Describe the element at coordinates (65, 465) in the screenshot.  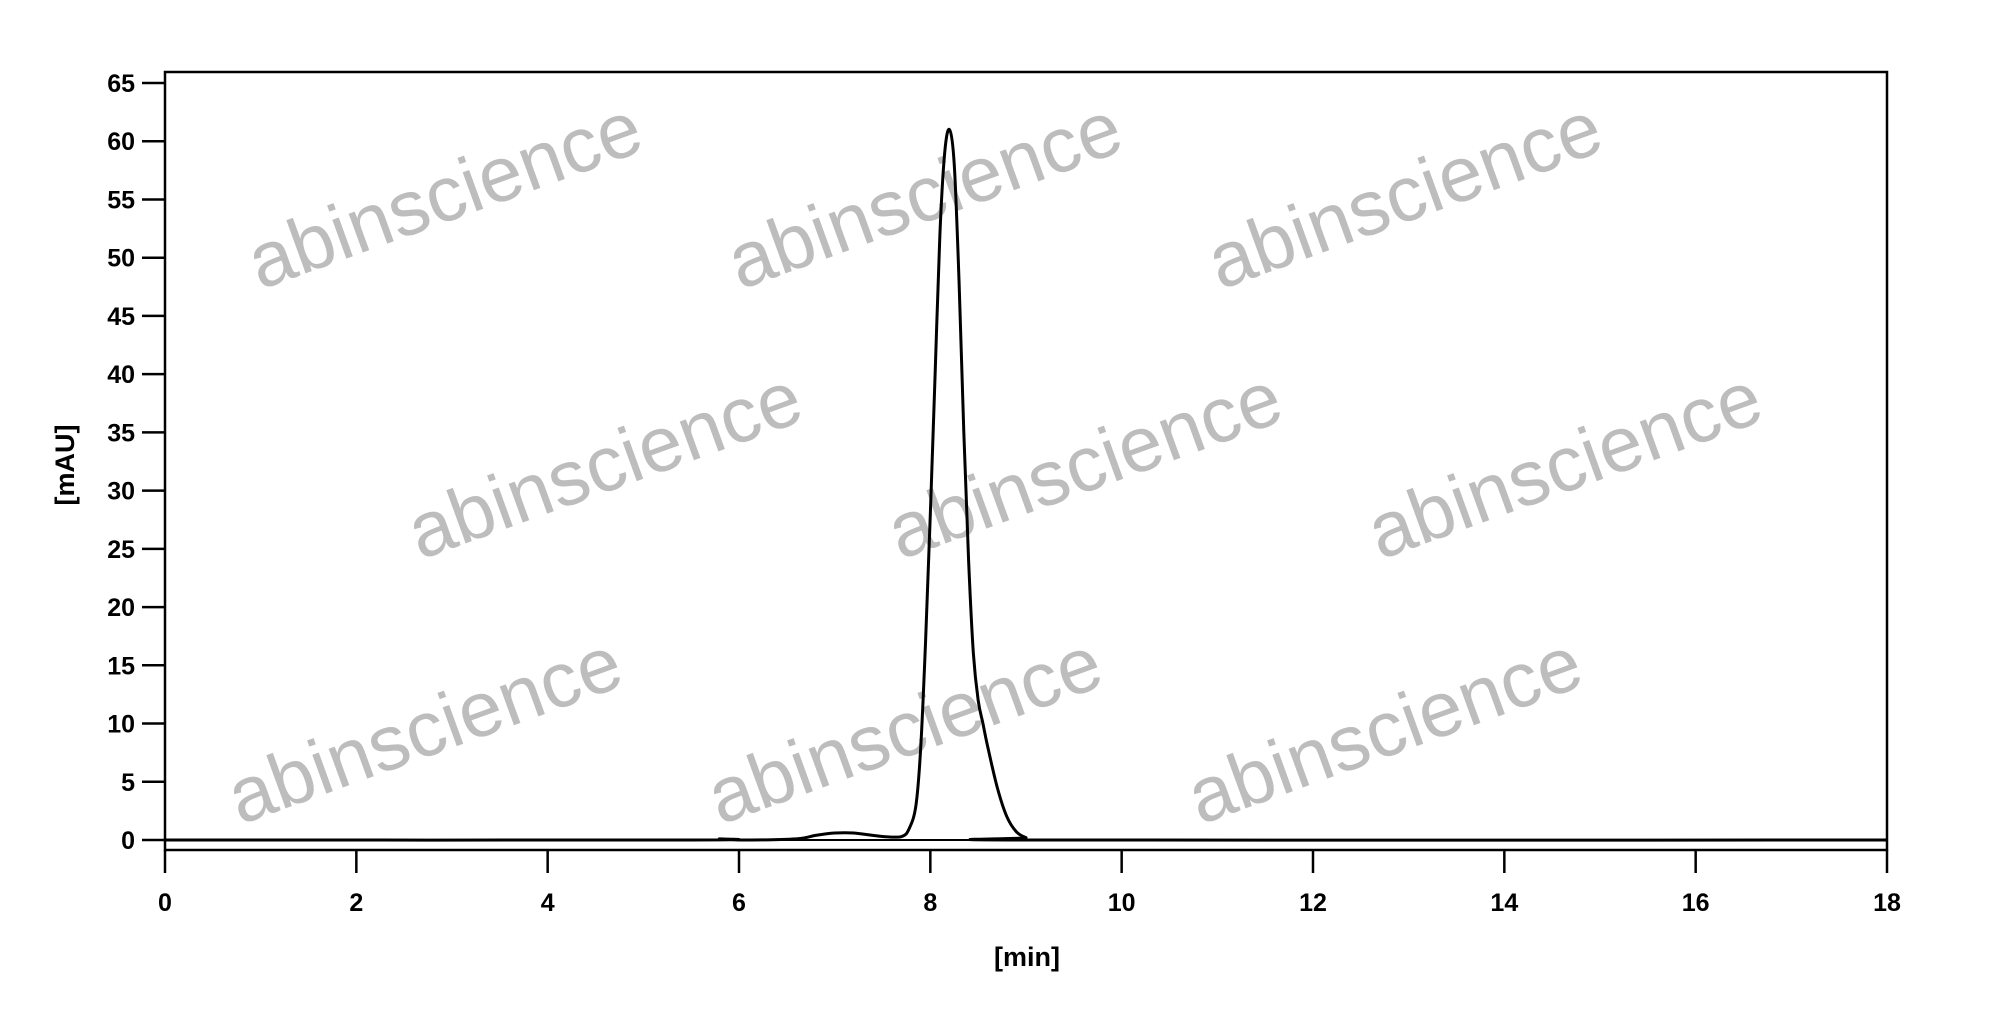
I see `y-axis-title: [mAU]` at that location.